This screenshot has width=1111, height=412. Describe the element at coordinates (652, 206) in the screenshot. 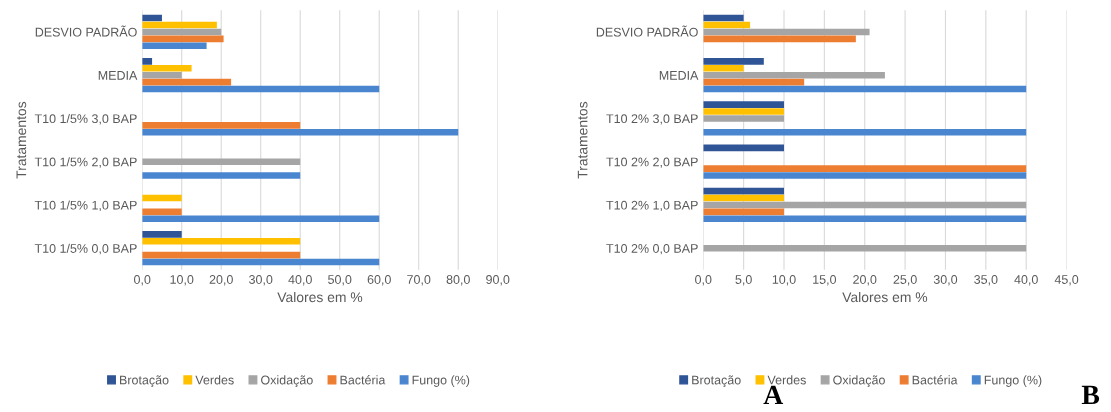

I see `y-tick-label: T10 2% 1,0 BAP` at that location.